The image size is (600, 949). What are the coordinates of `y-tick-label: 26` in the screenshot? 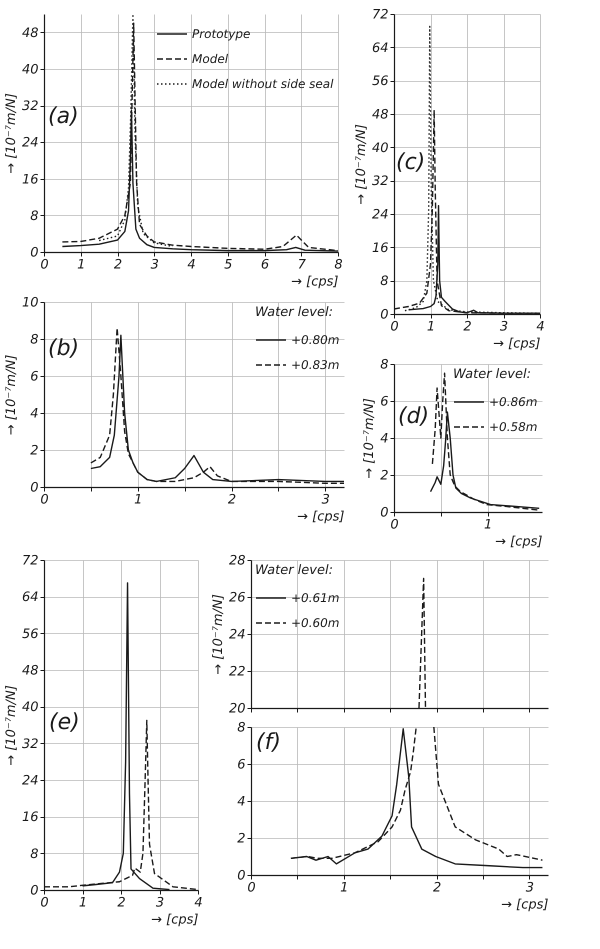 It's located at (237, 598).